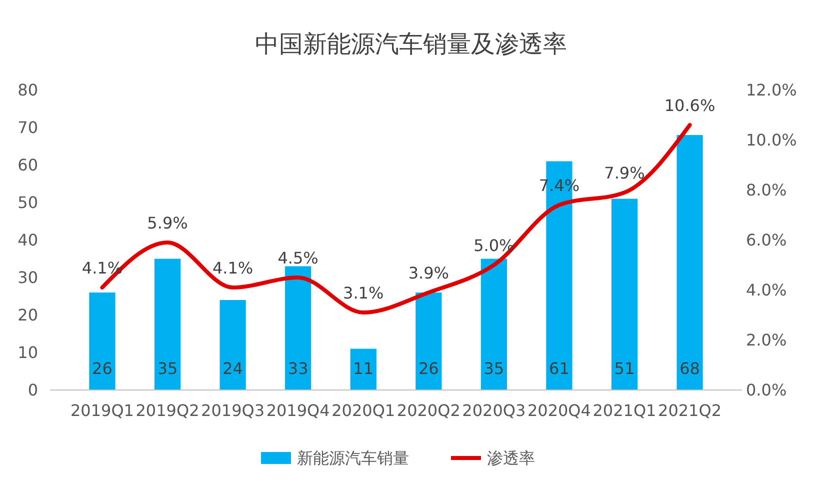  What do you see at coordinates (298, 258) in the screenshot?
I see `data-label: 4.5%` at bounding box center [298, 258].